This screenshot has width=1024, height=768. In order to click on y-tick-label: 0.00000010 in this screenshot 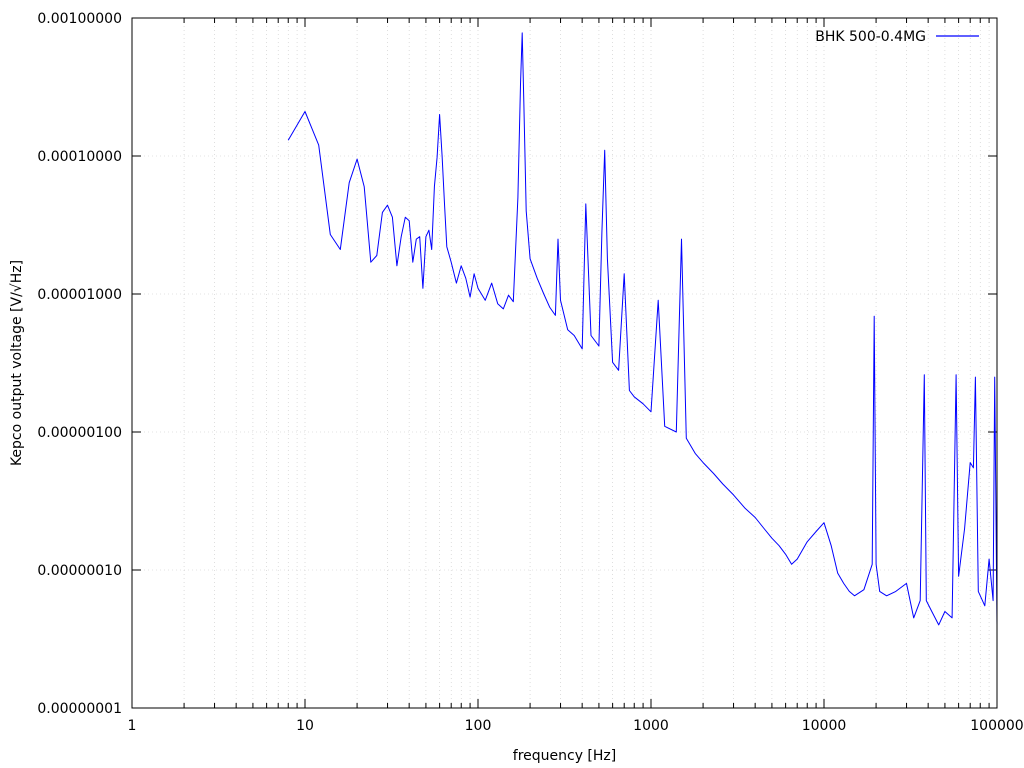, I will do `click(79, 571)`.